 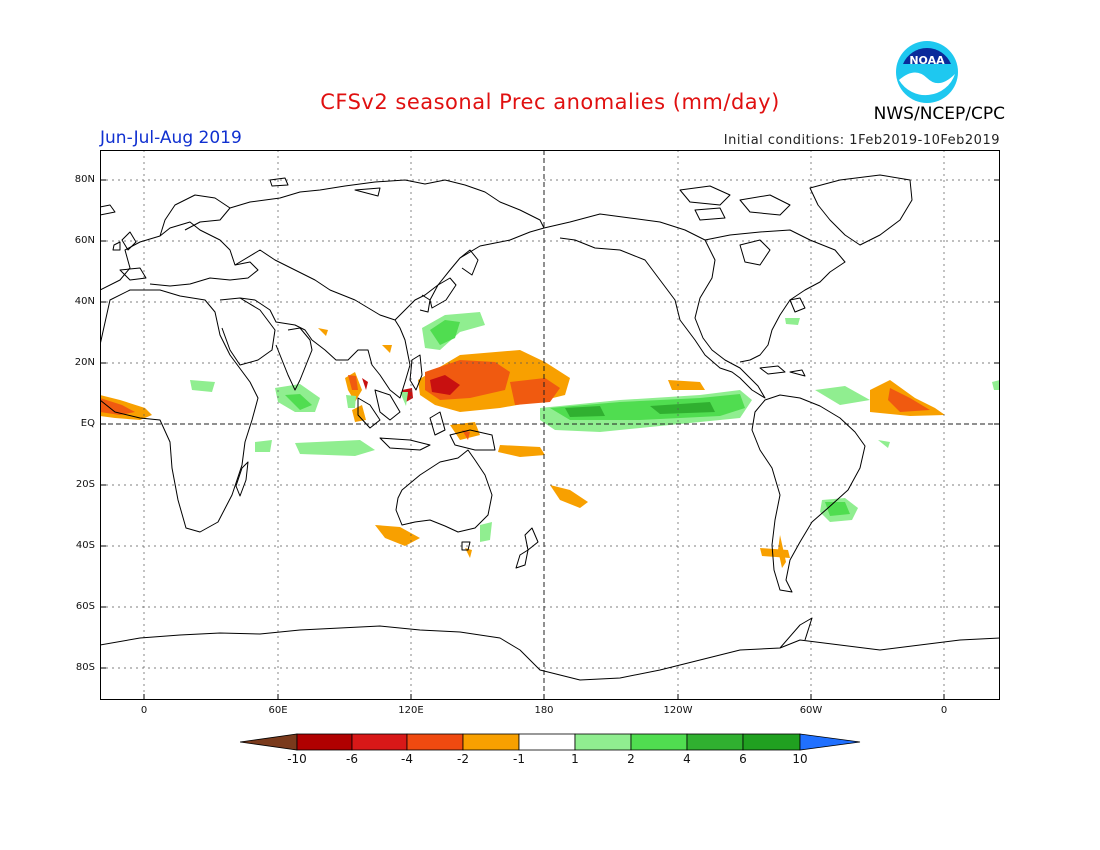 I want to click on dry-anomaly-strong, so click(x=411, y=388).